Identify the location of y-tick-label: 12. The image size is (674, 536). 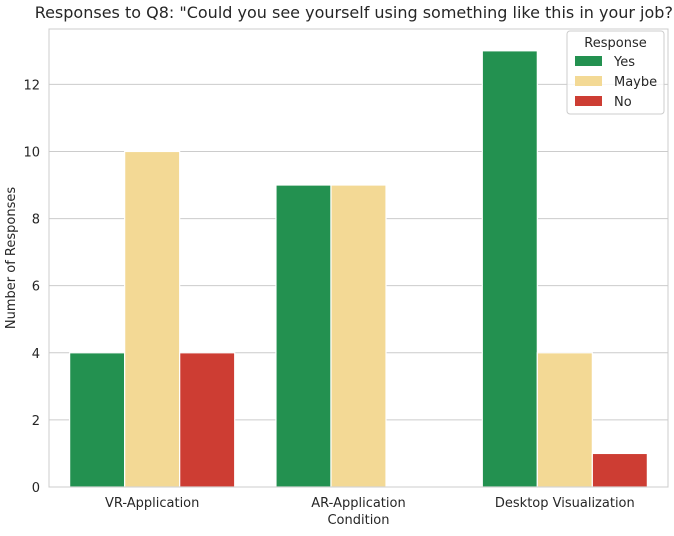
(31, 85).